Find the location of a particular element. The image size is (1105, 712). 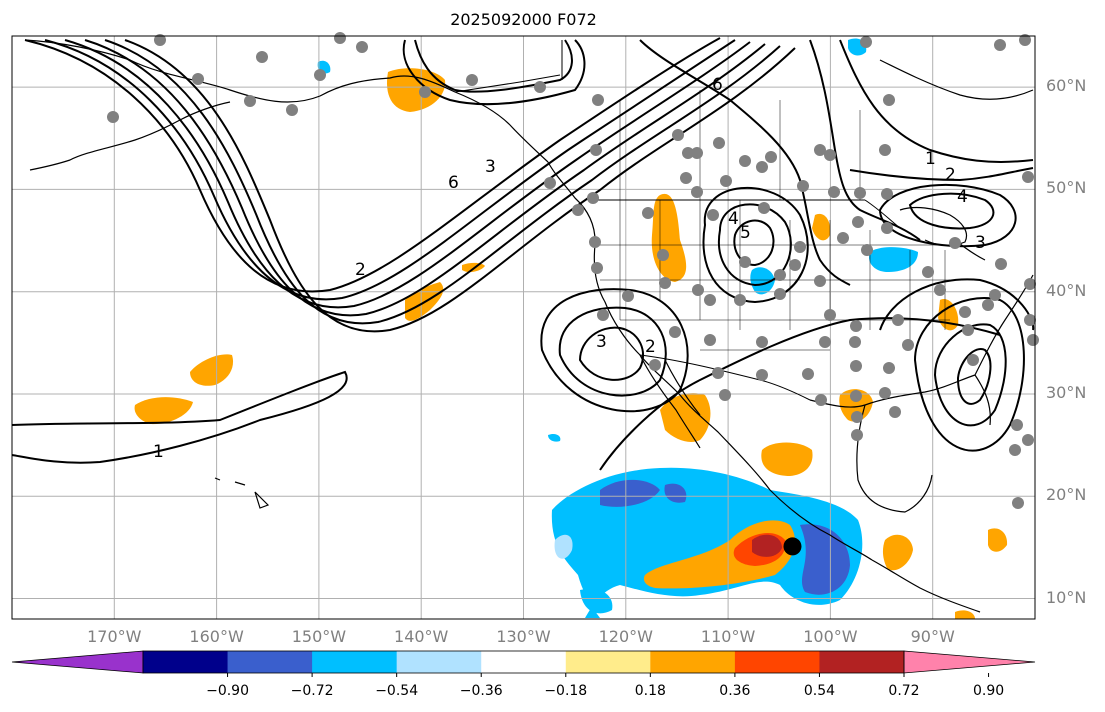

lon-tick-label: 150°W is located at coordinates (319, 636).